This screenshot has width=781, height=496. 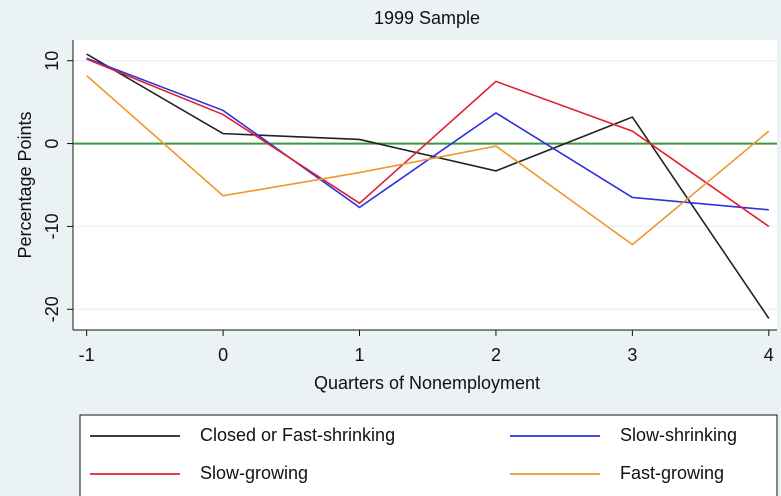 I want to click on legend-label: Slow-growing, so click(x=254, y=473).